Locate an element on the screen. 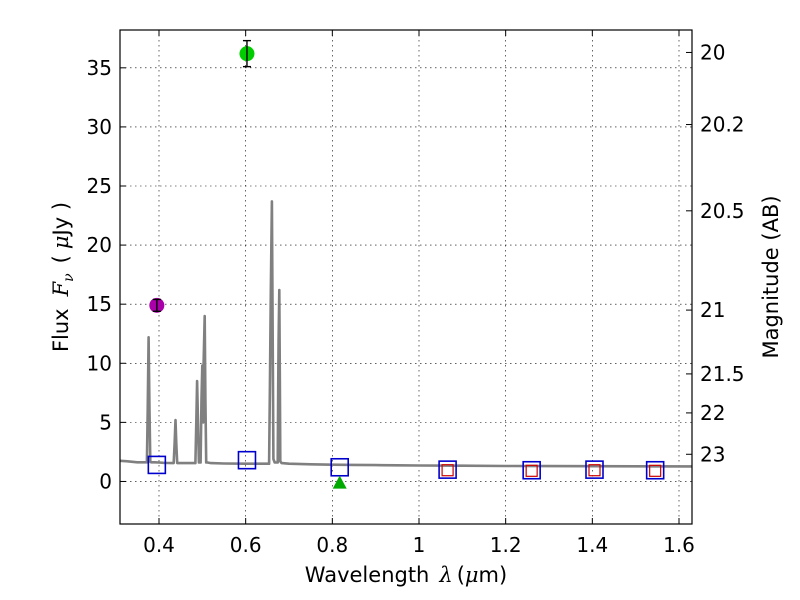 The image size is (800, 600). x-axis-unit-open: ( is located at coordinates (461, 575).